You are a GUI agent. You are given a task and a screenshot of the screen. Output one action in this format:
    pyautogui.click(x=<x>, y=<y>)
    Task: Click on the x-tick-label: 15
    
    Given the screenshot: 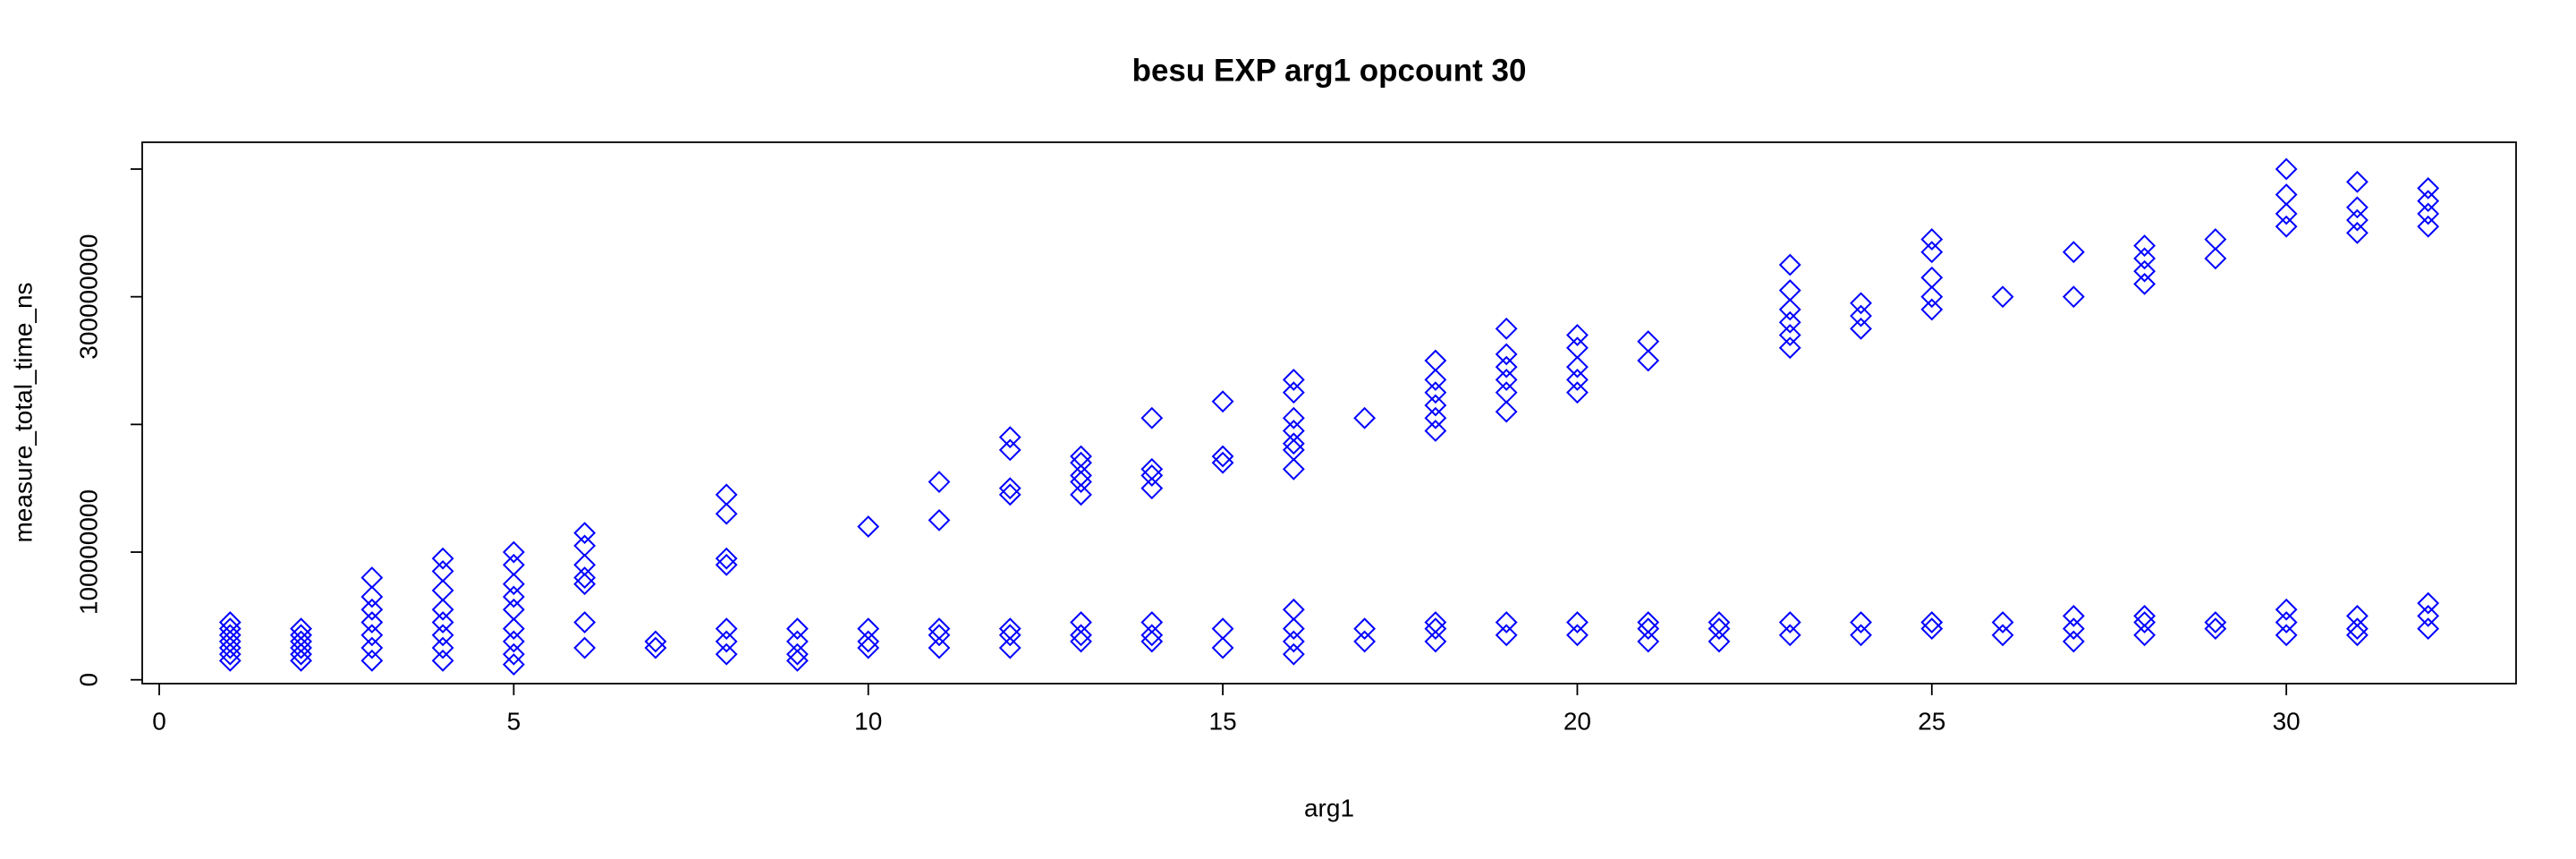 What is the action you would take?
    pyautogui.click(x=1223, y=721)
    